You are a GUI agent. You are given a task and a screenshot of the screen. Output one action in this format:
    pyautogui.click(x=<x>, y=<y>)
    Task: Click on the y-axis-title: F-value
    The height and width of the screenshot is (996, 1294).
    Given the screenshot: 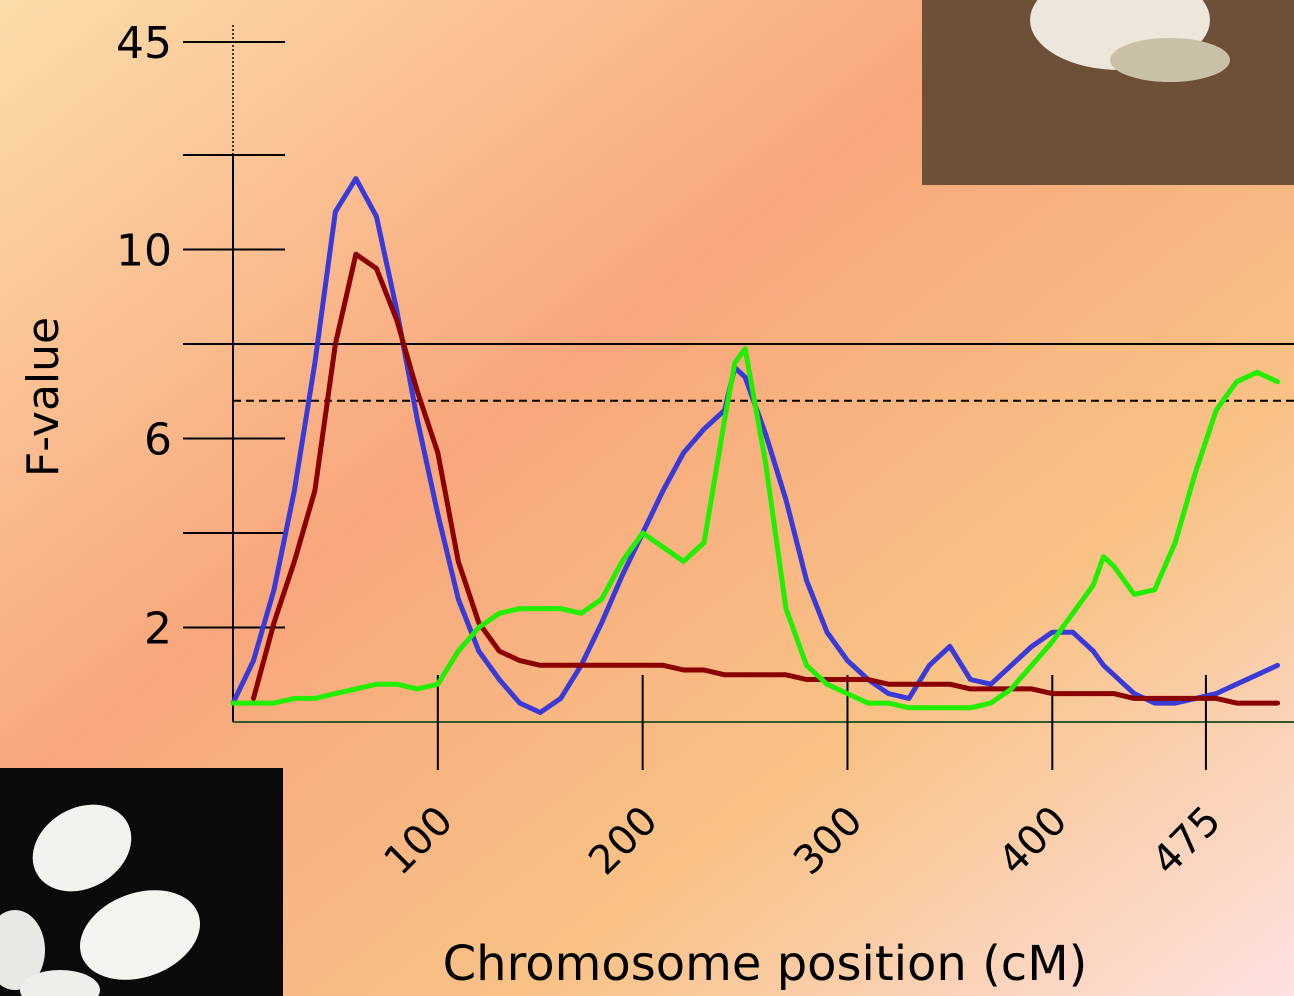 What is the action you would take?
    pyautogui.click(x=43, y=397)
    